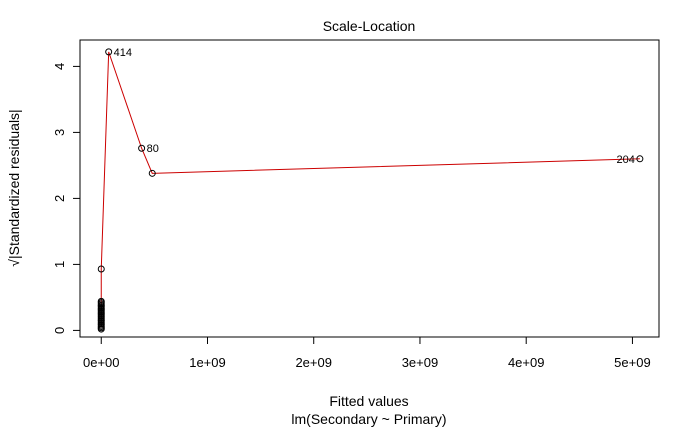  I want to click on x-tick-label: 2e+09, so click(313, 362).